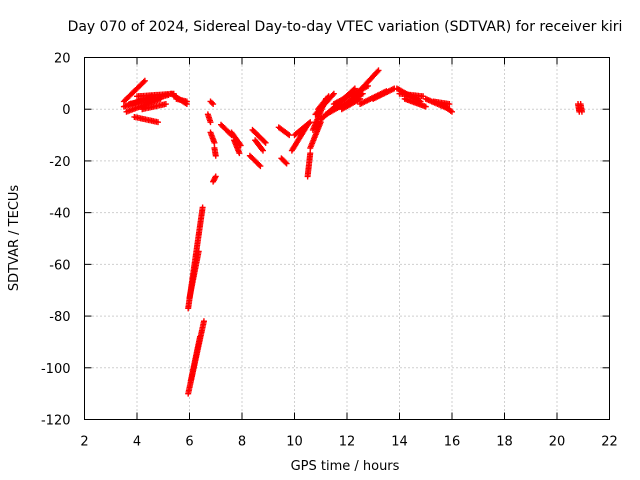 The height and width of the screenshot is (480, 640). What do you see at coordinates (59, 214) in the screenshot?
I see `y-tick-label: -40` at bounding box center [59, 214].